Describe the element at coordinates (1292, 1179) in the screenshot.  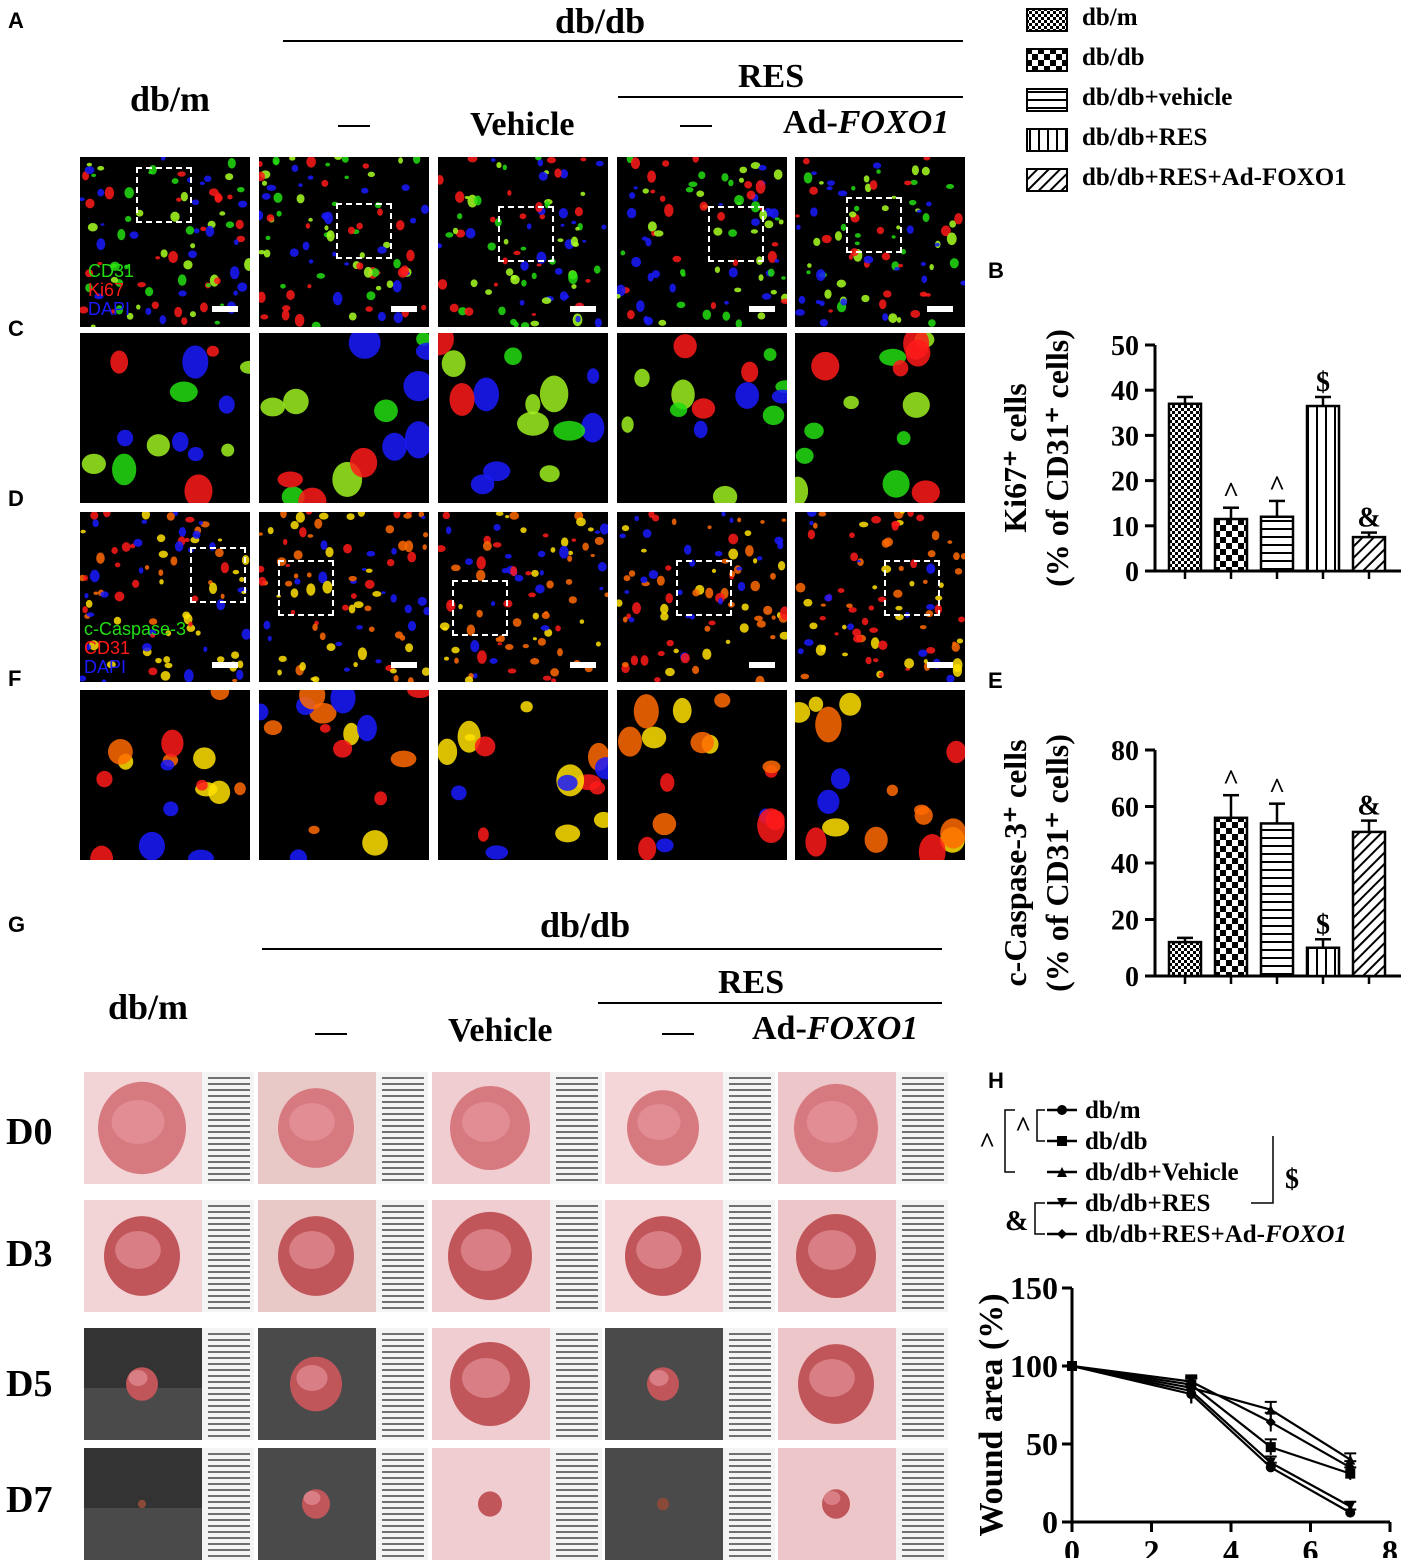
I see `bracket-mark-3: $` at that location.